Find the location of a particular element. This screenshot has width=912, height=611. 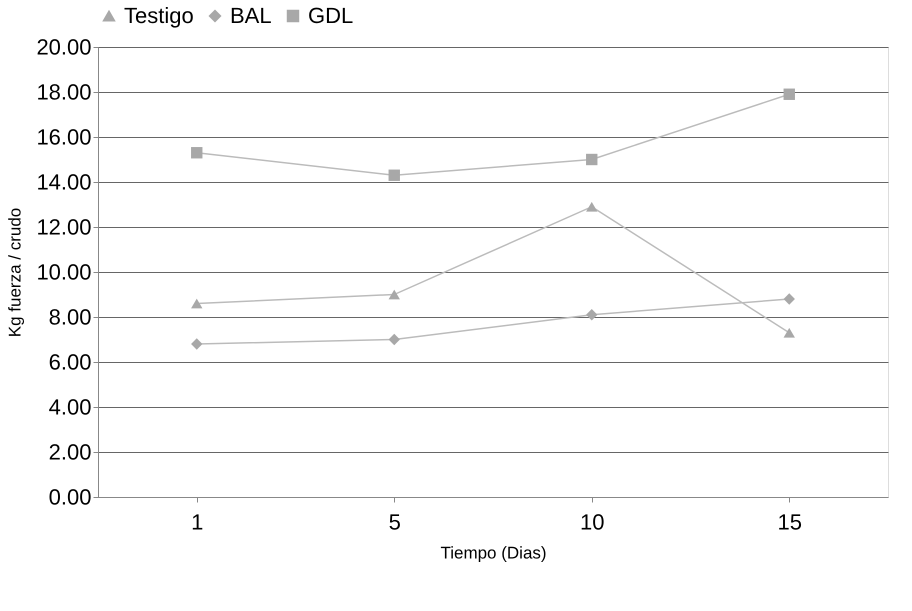

x-tick-label: 5 is located at coordinates (394, 522).